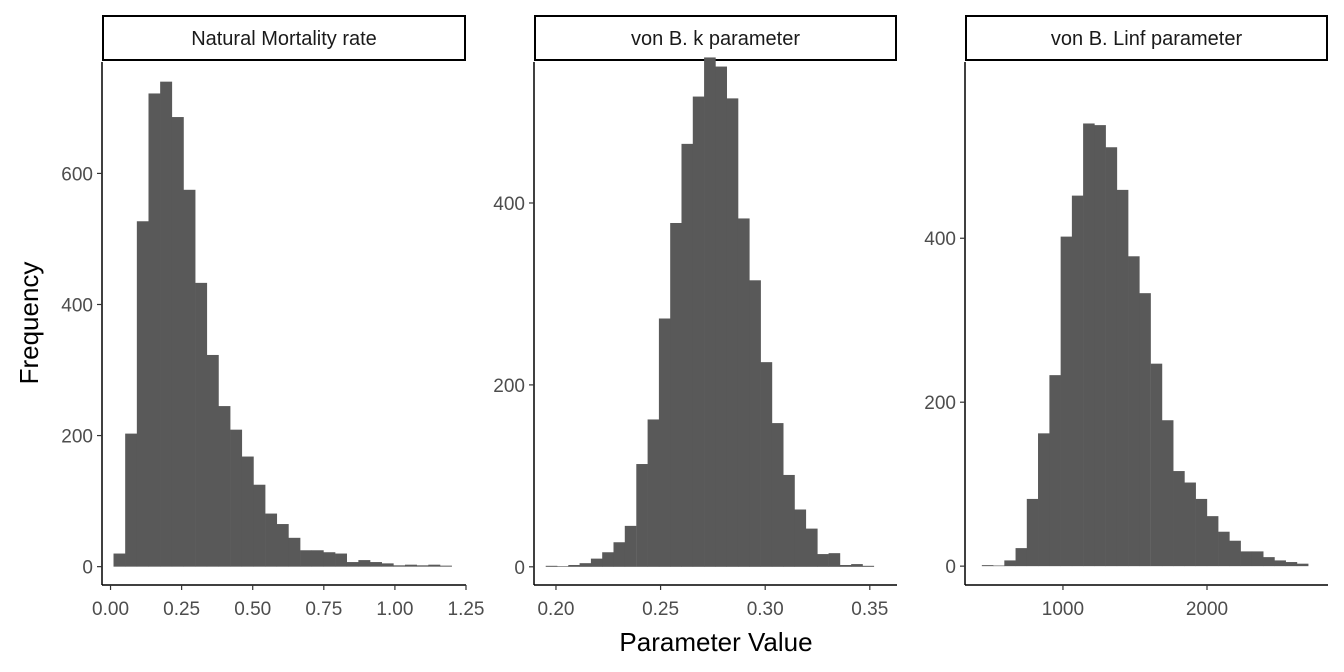 The height and width of the screenshot is (672, 1344). I want to click on facet-strip-title-2: von B. k parameter, so click(715, 39).